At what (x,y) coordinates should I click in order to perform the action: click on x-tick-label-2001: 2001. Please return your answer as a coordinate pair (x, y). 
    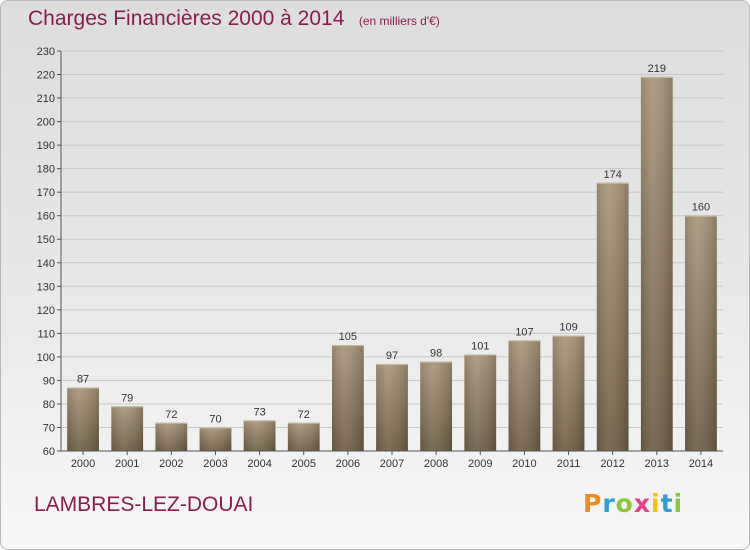
    Looking at the image, I should click on (127, 464).